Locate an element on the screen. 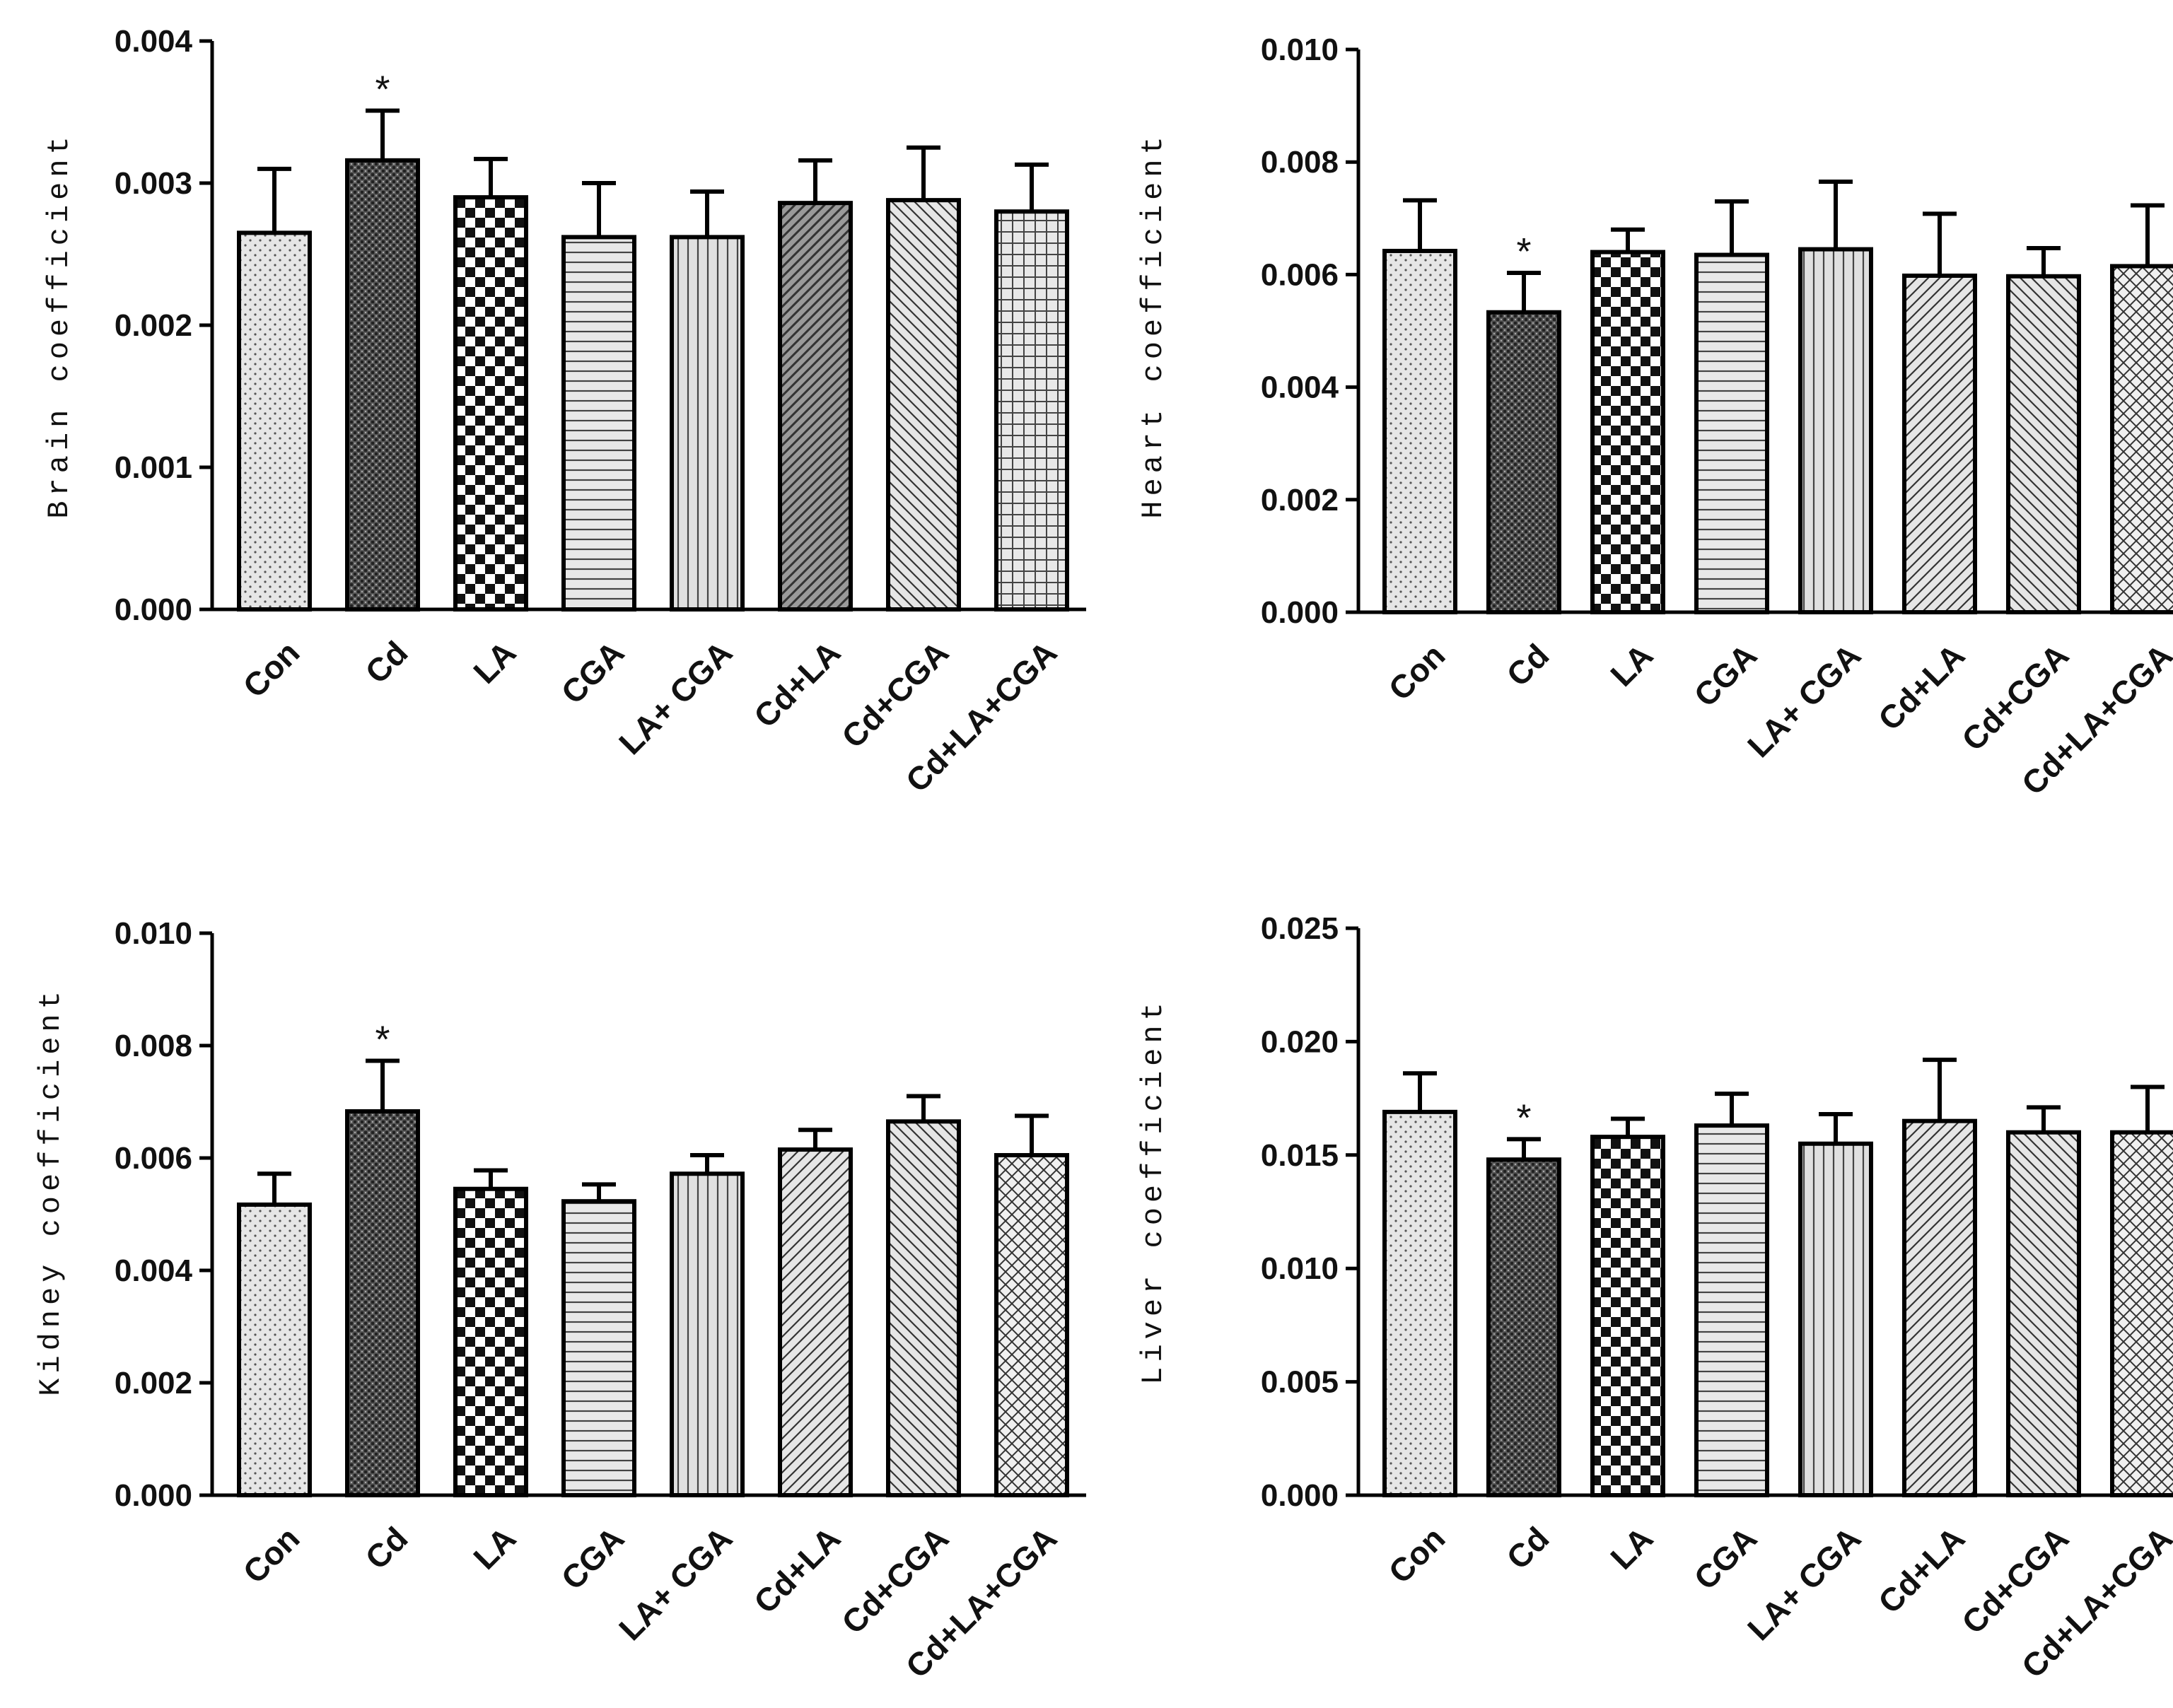 Image resolution: width=2173 pixels, height=1708 pixels. y-tick-label: 0.015 is located at coordinates (1300, 1155).